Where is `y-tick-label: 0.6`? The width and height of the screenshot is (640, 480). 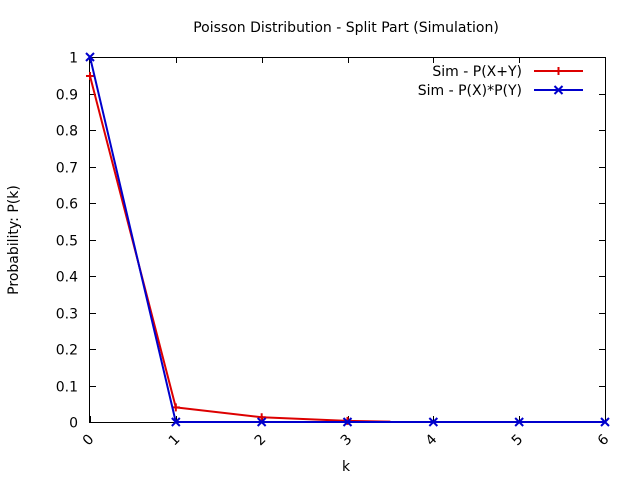
y-tick-label: 0.6 is located at coordinates (67, 205).